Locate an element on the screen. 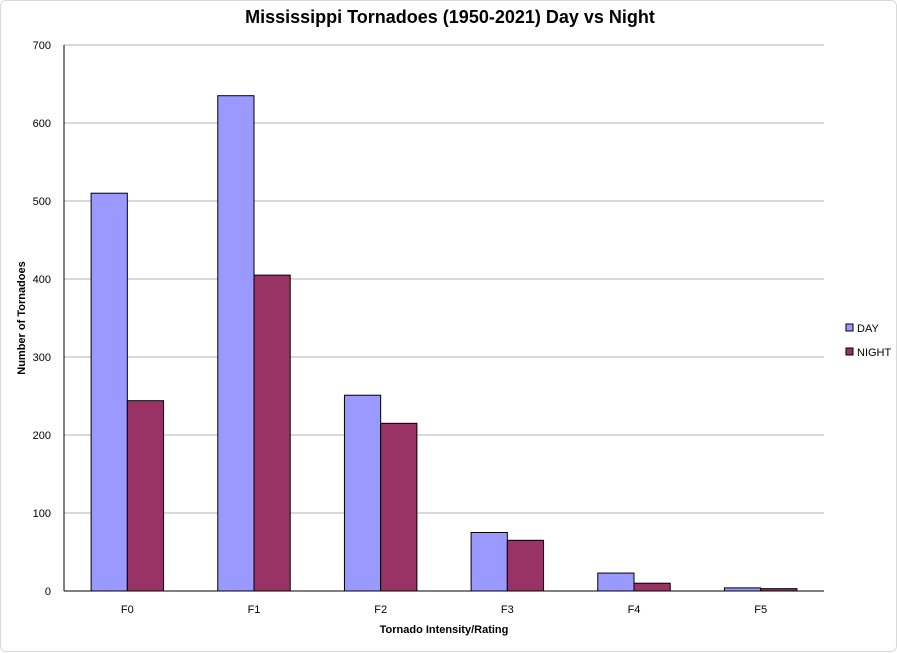  x-tick-label: F0 is located at coordinates (127, 610).